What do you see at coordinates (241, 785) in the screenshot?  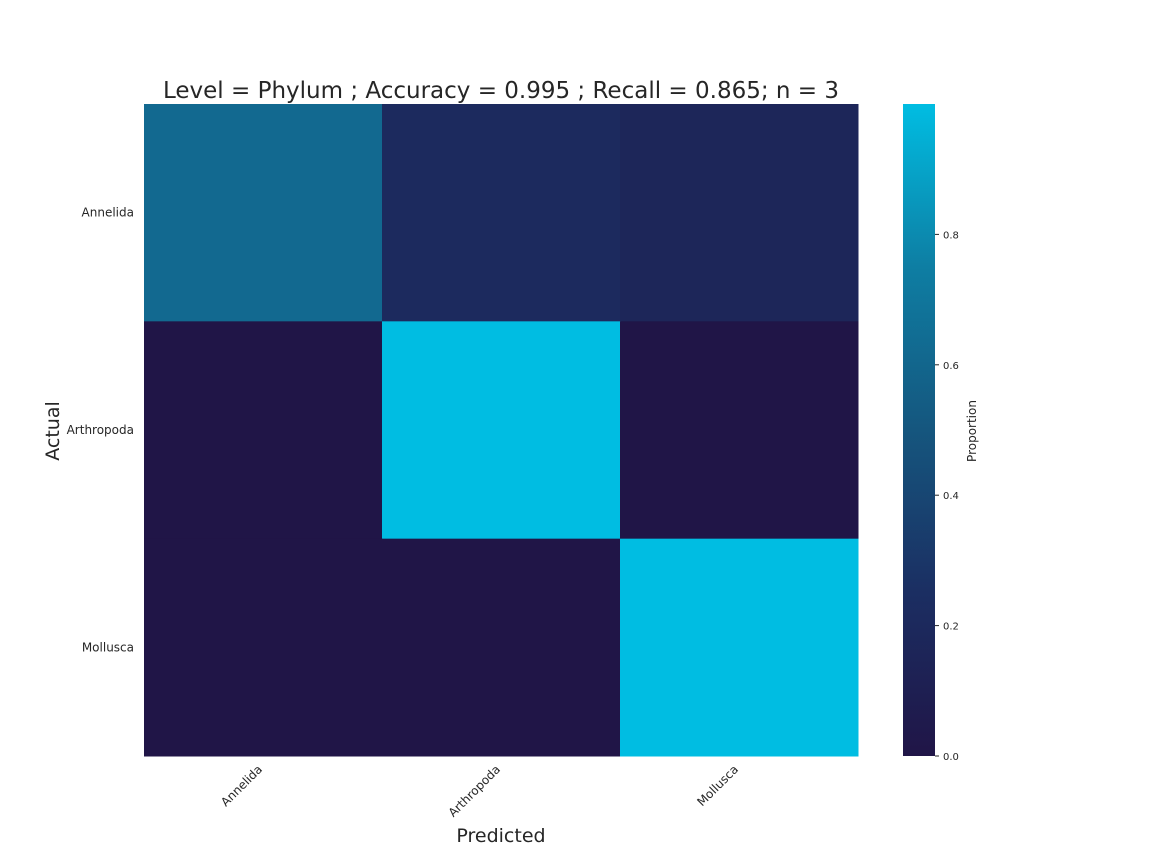 I see `x-tick-label: Annelida` at bounding box center [241, 785].